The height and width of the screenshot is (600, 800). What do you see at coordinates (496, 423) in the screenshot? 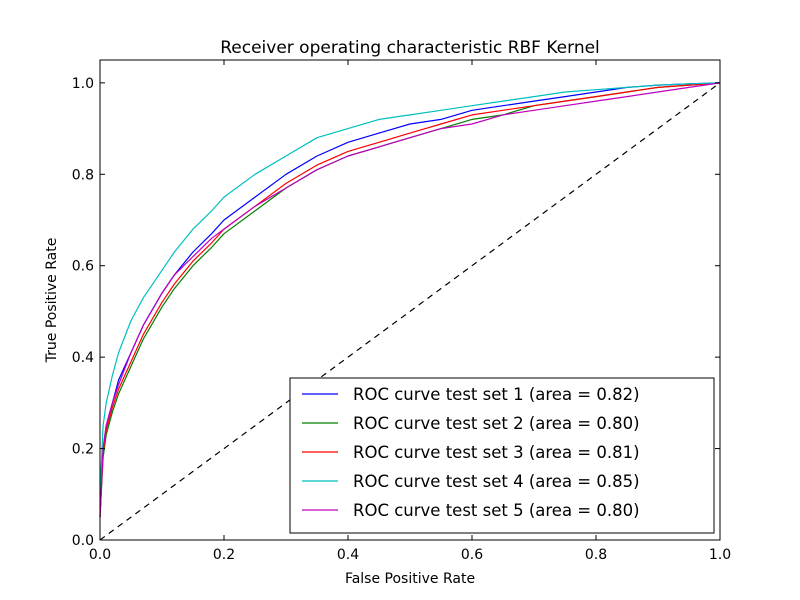
I see `legend-label-series-2: ROC curve test set 2 (area = 0.80)` at bounding box center [496, 423].